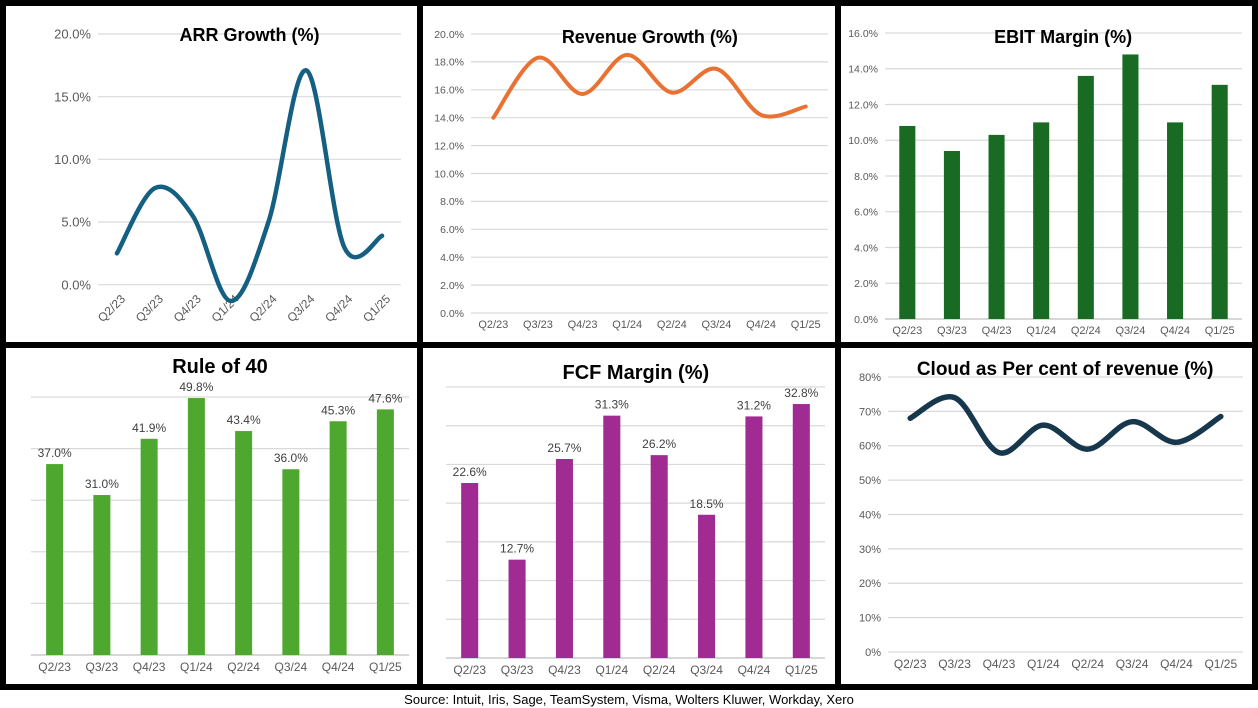  Describe the element at coordinates (517, 549) in the screenshot. I see `svg-text: 12.7%` at that location.